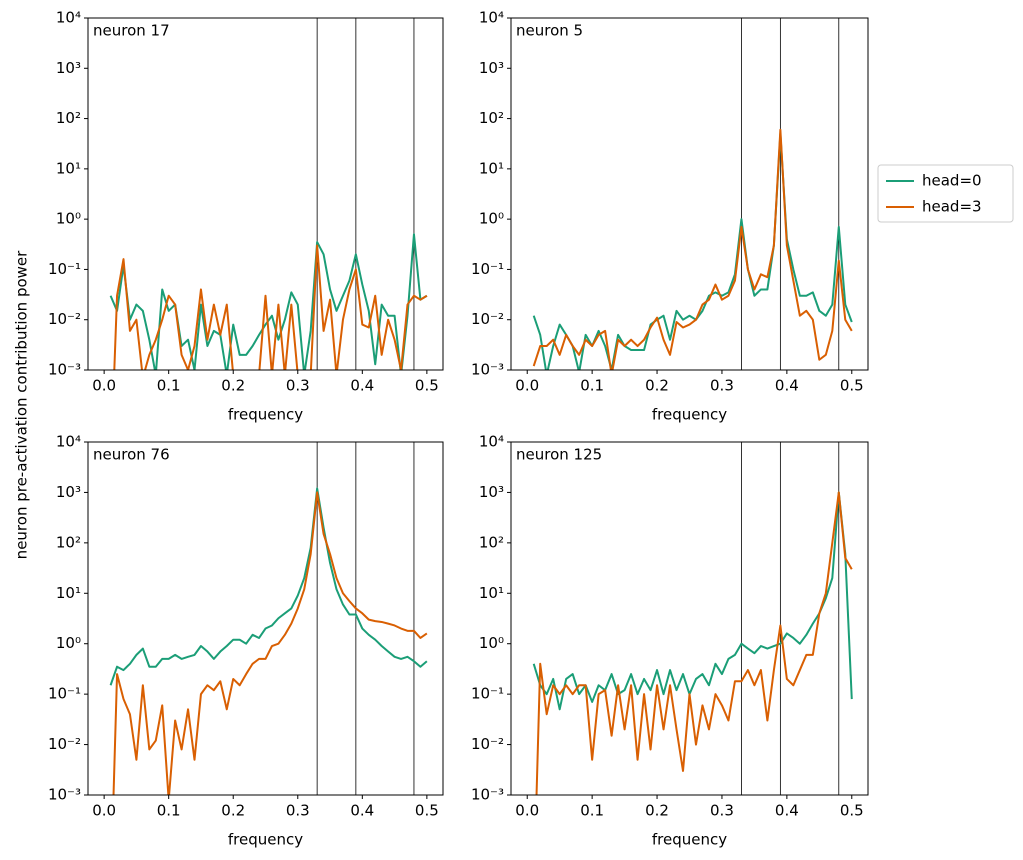  What do you see at coordinates (559, 455) in the screenshot?
I see `panel-annotation: neuron 125` at bounding box center [559, 455].